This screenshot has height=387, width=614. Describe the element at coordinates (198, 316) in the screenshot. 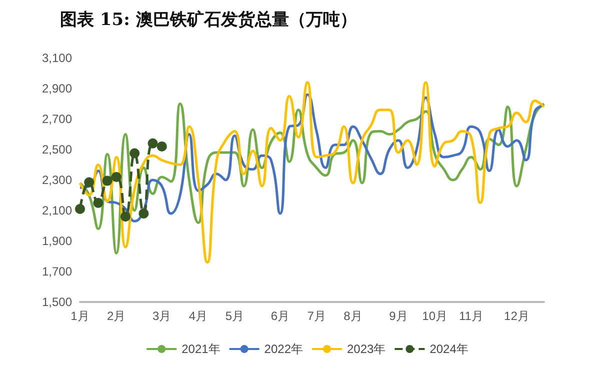

I see `x-tick-label: 4月` at that location.